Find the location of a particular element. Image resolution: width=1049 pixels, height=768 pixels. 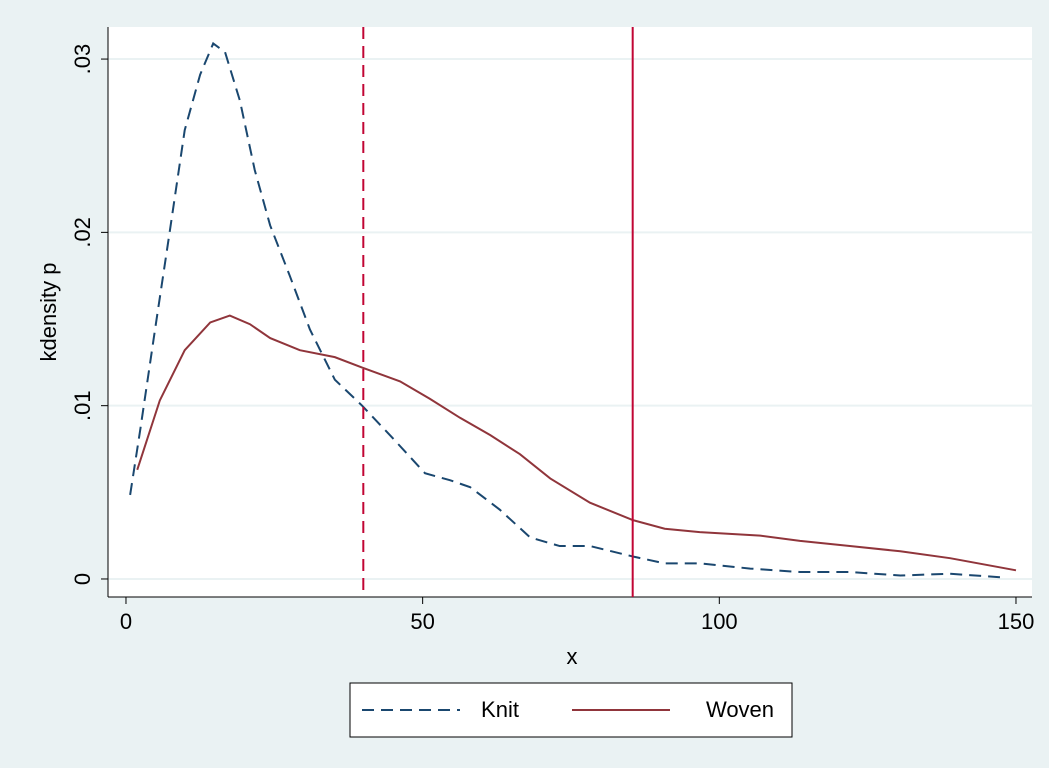

y-tick-label: .03 is located at coordinates (82, 59).